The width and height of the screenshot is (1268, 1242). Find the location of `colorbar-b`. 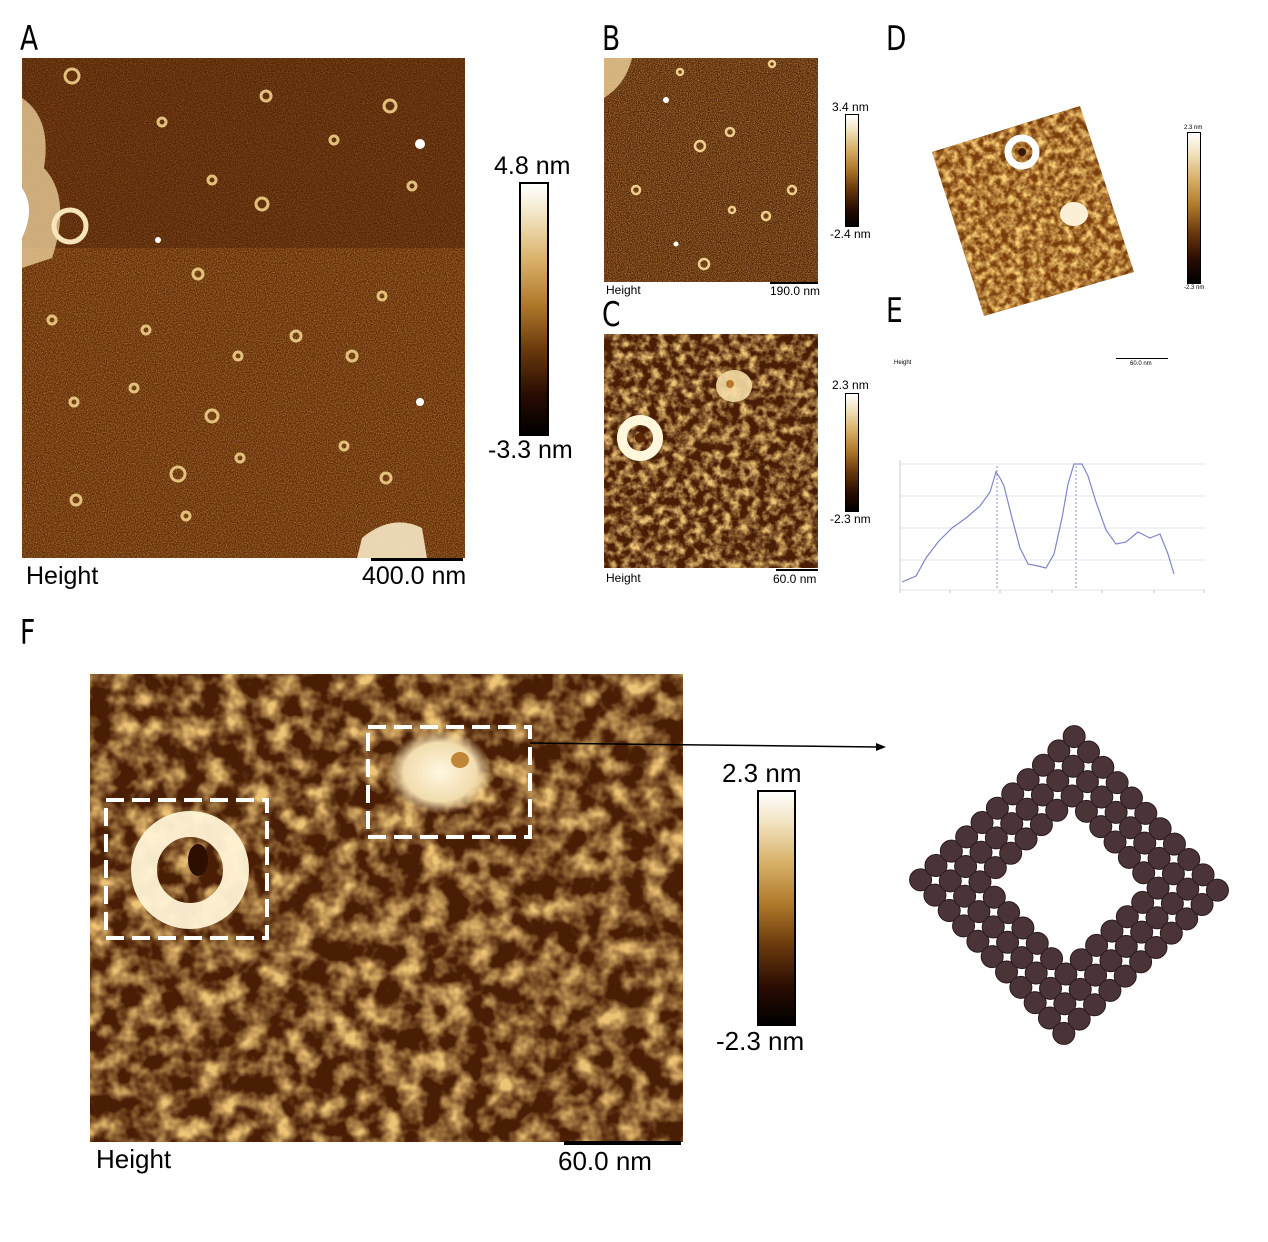

colorbar-b is located at coordinates (852, 170).